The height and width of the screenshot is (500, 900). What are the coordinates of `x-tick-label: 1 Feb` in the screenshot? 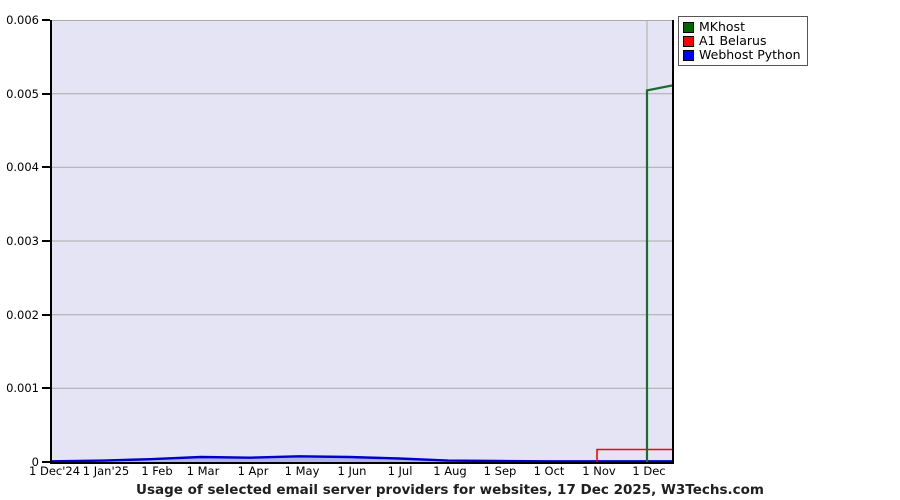 It's located at (157, 471).